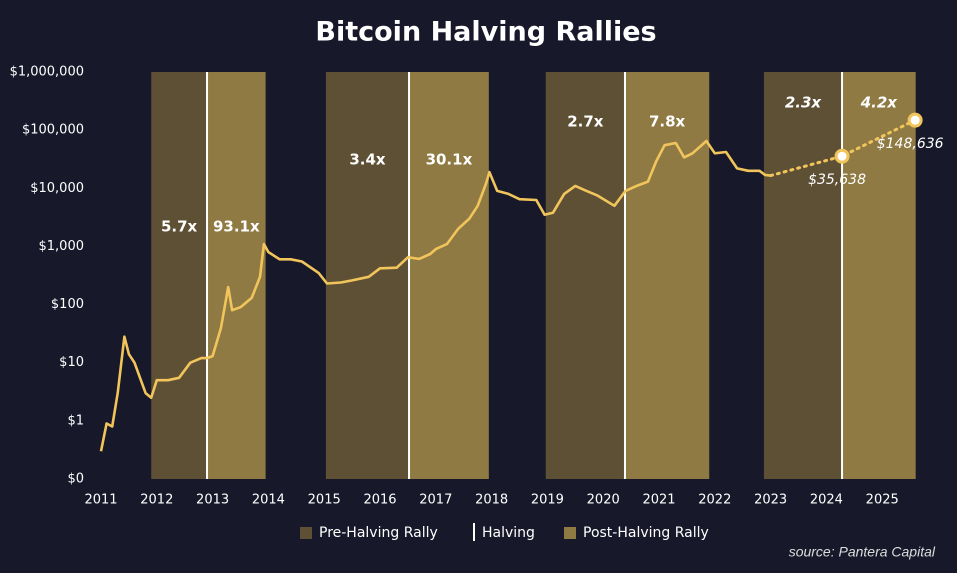 The height and width of the screenshot is (573, 957). I want to click on x-tick-label: 2022, so click(714, 500).